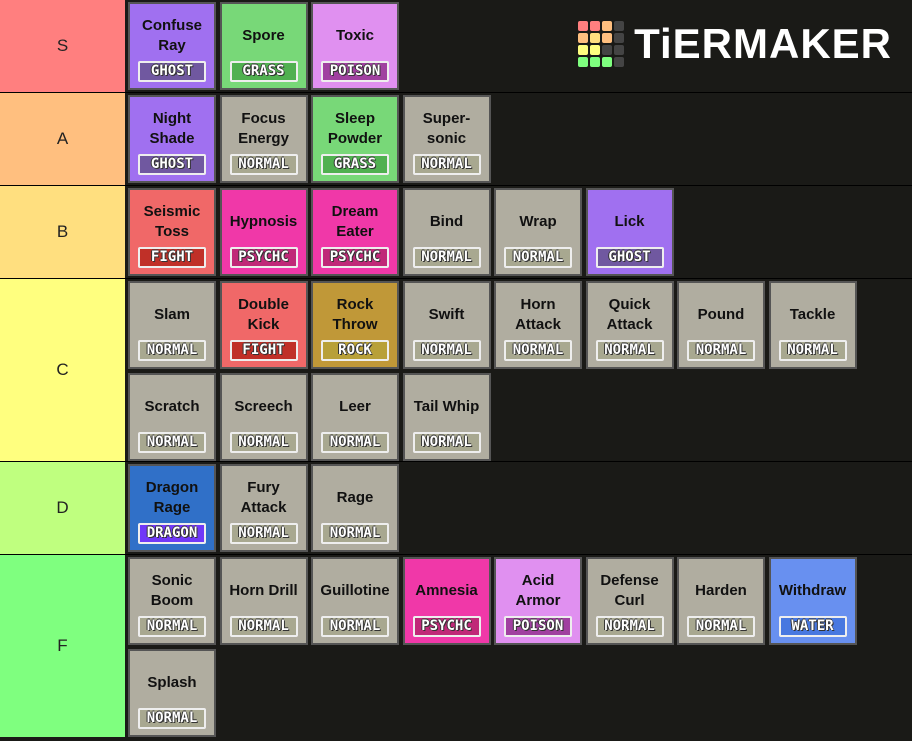  I want to click on move-name: Night Shade, so click(172, 128).